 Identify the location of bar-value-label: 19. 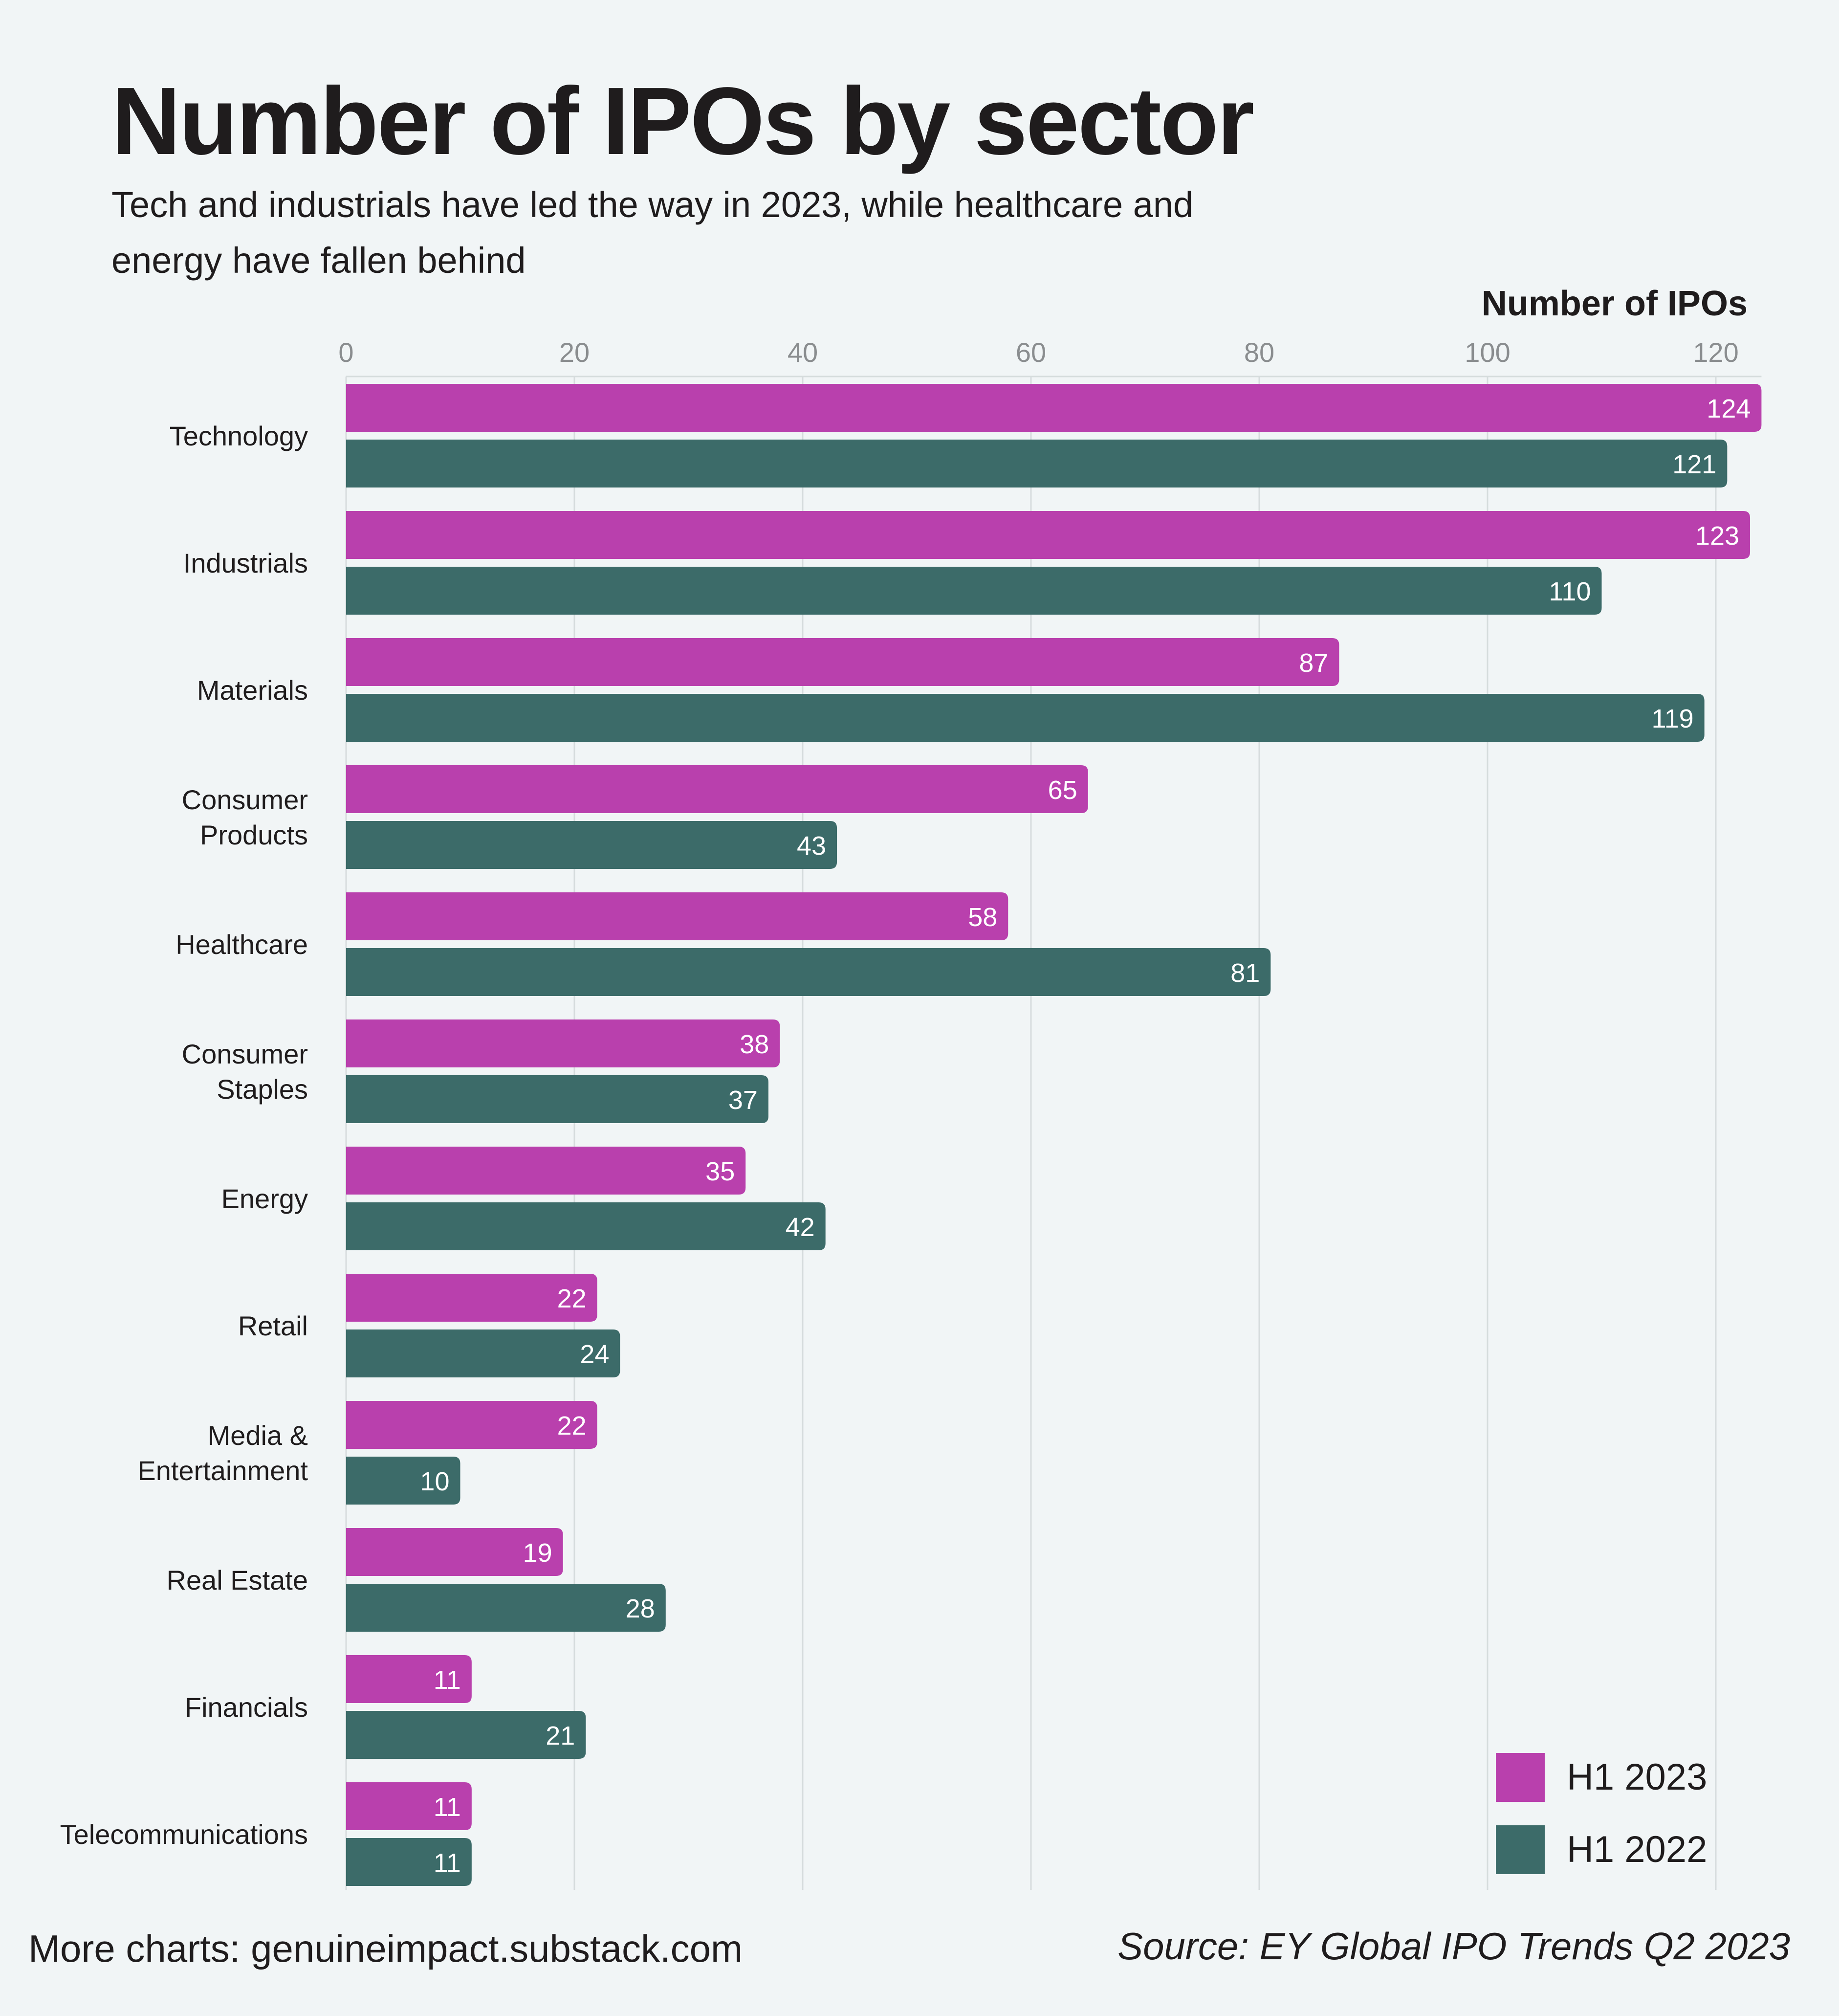
(537, 1553).